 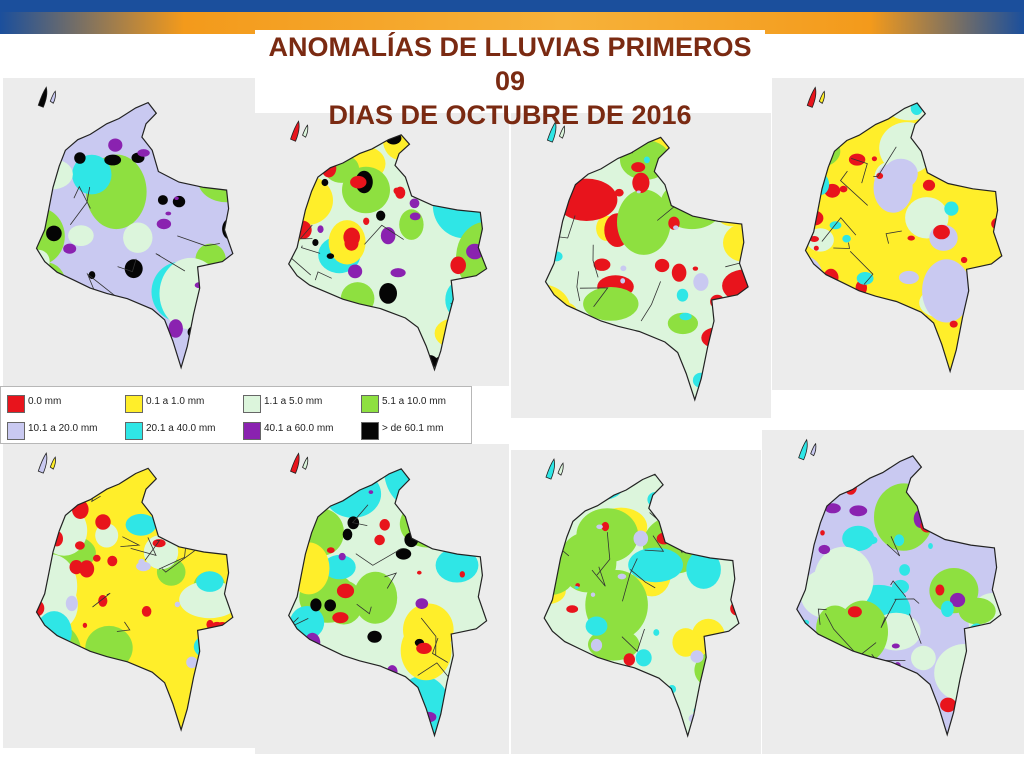 I want to click on legend-swatch, so click(x=370, y=404).